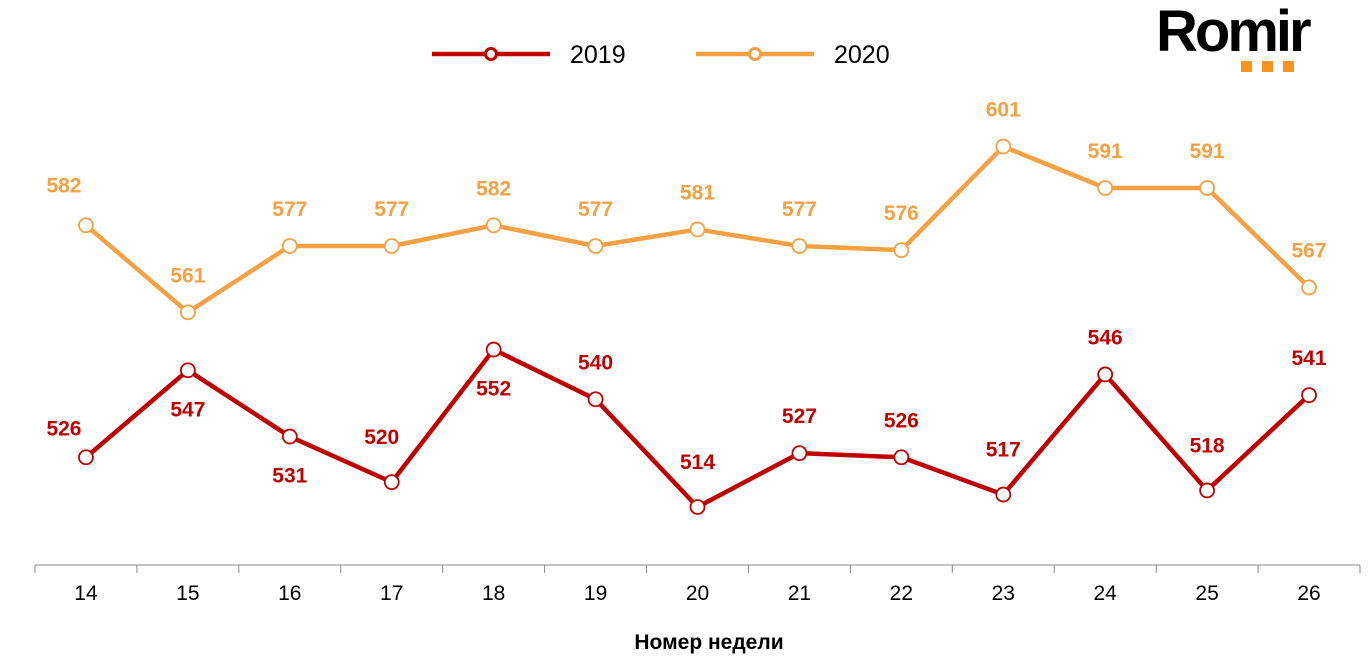  I want to click on data-label-2019: 527, so click(799, 416).